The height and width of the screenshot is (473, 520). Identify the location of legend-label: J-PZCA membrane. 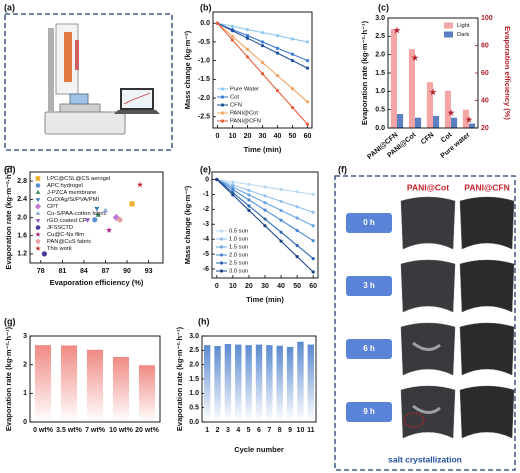
(71, 193).